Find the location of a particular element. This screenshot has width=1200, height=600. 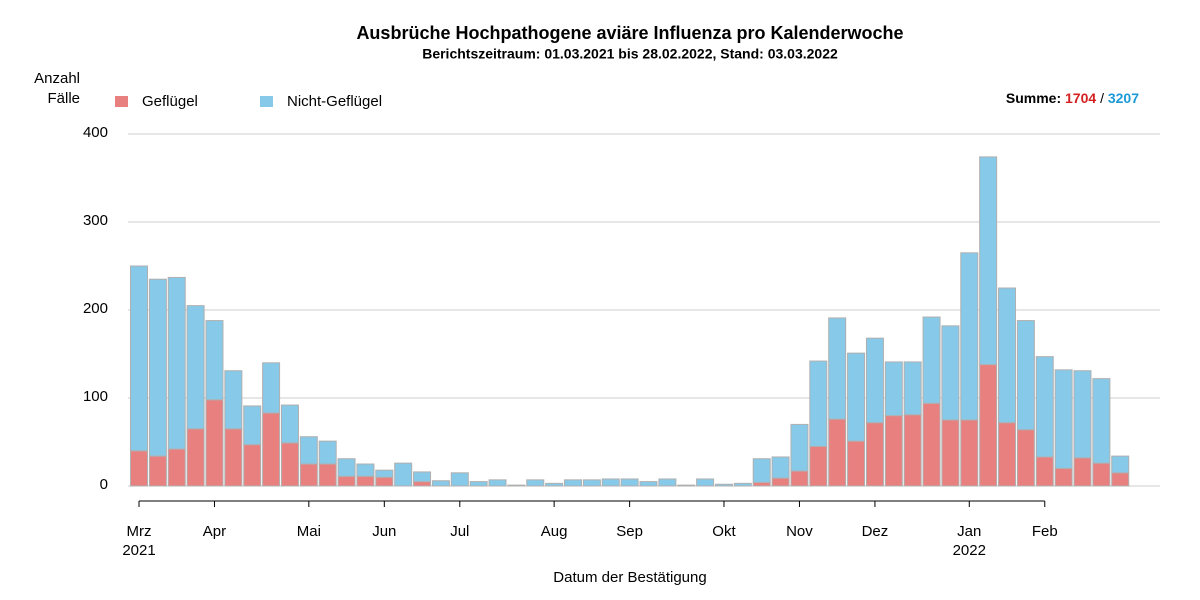

summary-total: 3207 is located at coordinates (1123, 98).